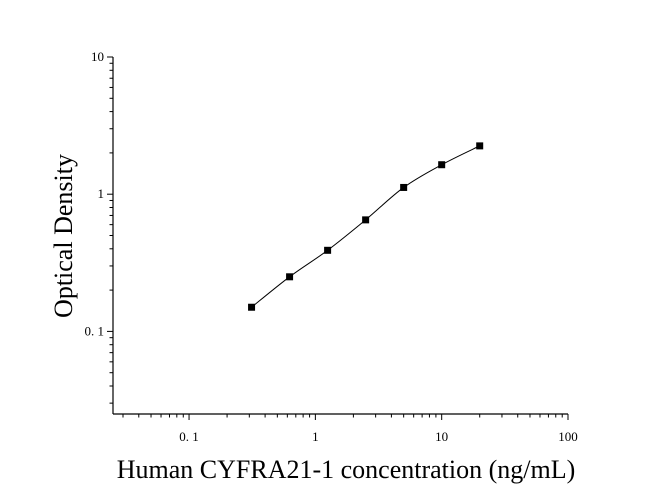 The image size is (656, 493). Describe the element at coordinates (95, 330) in the screenshot. I see `y-tick-label: 0. 1` at that location.